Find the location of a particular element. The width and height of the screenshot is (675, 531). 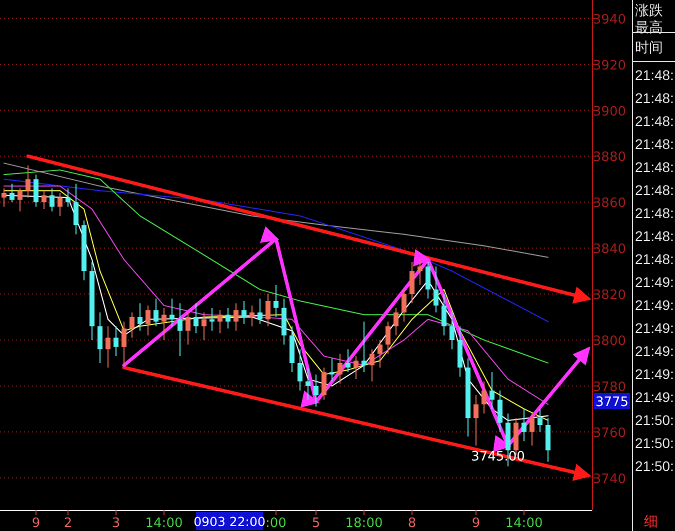

y-tick-label: 3740 is located at coordinates (609, 479).